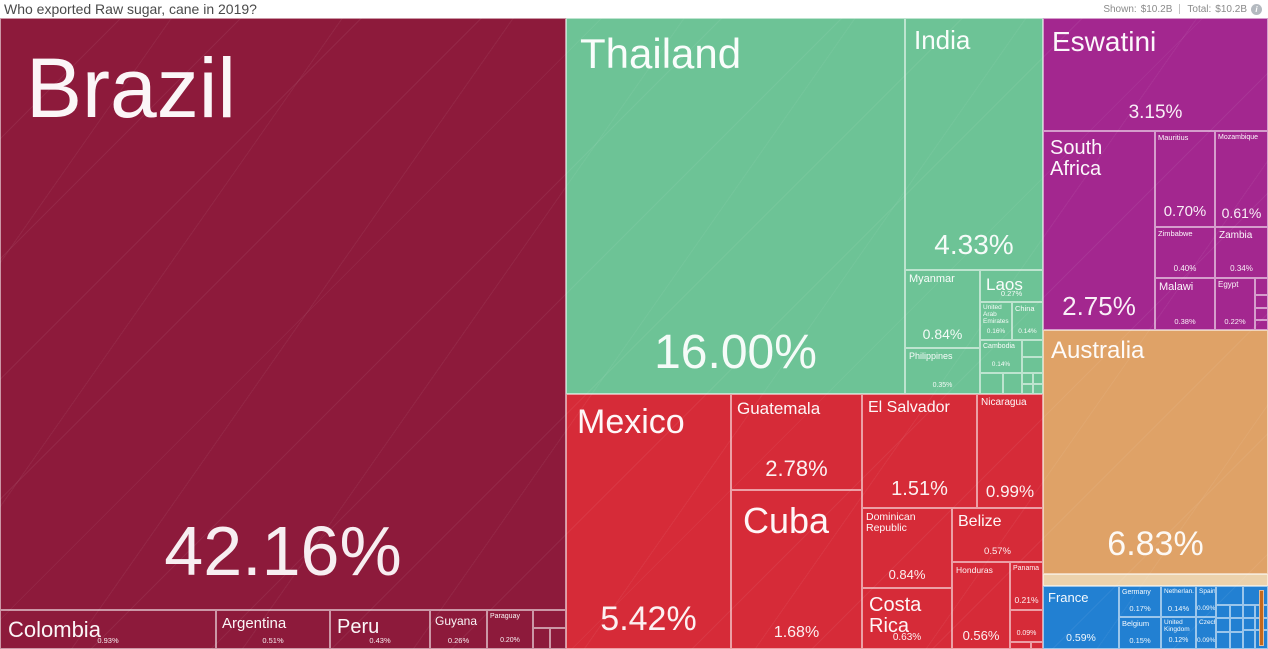  What do you see at coordinates (1010, 451) in the screenshot?
I see `cell-nicaragua: Nicaragua 0.99%` at bounding box center [1010, 451].